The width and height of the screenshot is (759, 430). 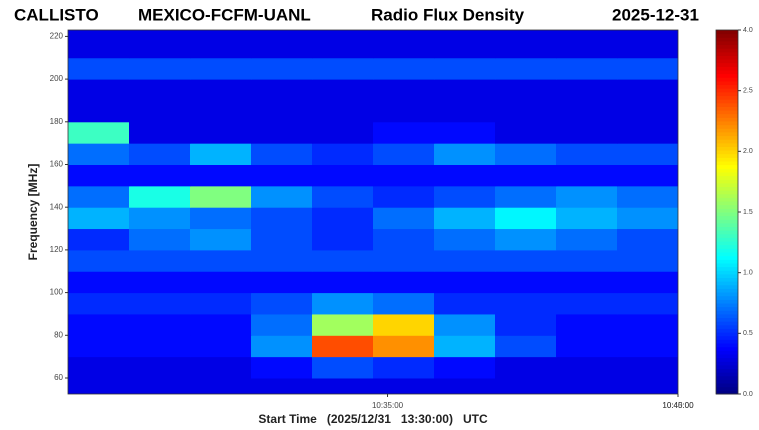 I want to click on colorbar-tick-label: 1.5, so click(x=748, y=212).